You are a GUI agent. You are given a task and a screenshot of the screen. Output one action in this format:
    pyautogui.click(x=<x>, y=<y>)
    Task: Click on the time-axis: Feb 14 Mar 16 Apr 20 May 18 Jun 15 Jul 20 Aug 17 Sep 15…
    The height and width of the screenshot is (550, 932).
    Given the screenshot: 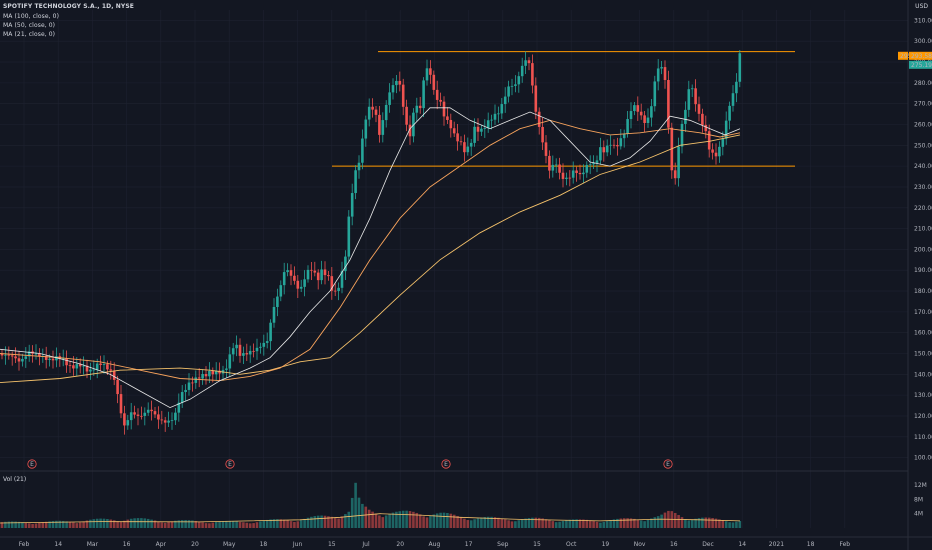 What is the action you would take?
    pyautogui.click(x=435, y=544)
    